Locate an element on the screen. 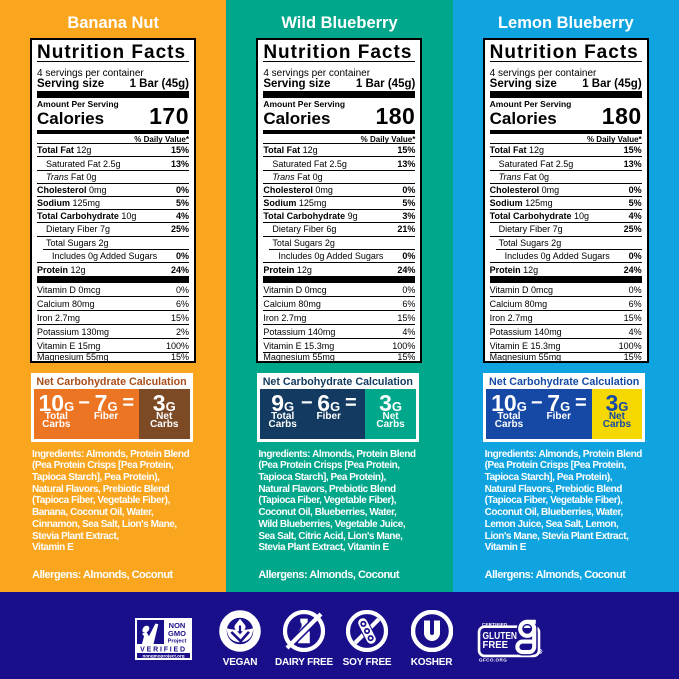 The image size is (679, 679). svg-text: GLUTEN is located at coordinates (500, 636).